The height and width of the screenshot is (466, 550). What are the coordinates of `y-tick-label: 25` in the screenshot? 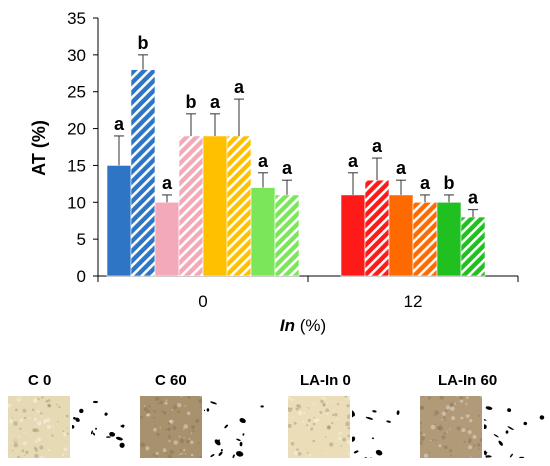 It's located at (76, 92).